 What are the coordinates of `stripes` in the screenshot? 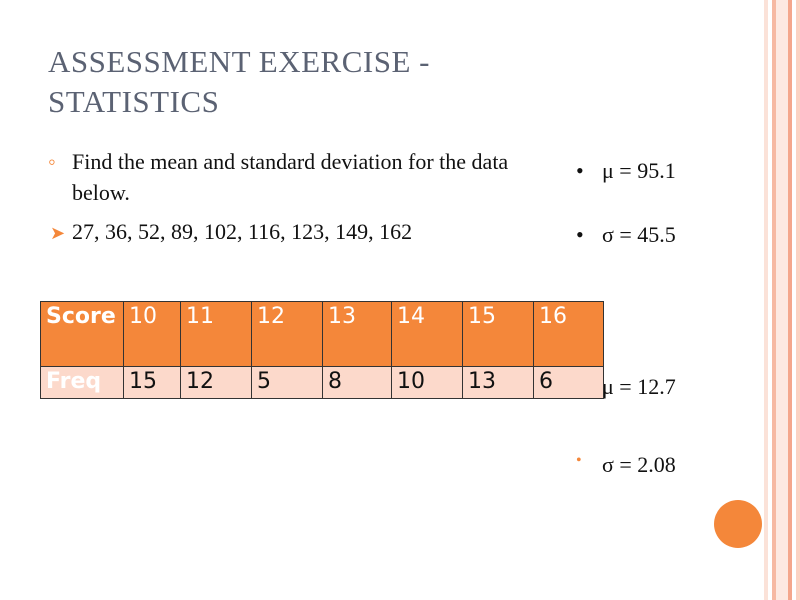 It's located at (782, 300).